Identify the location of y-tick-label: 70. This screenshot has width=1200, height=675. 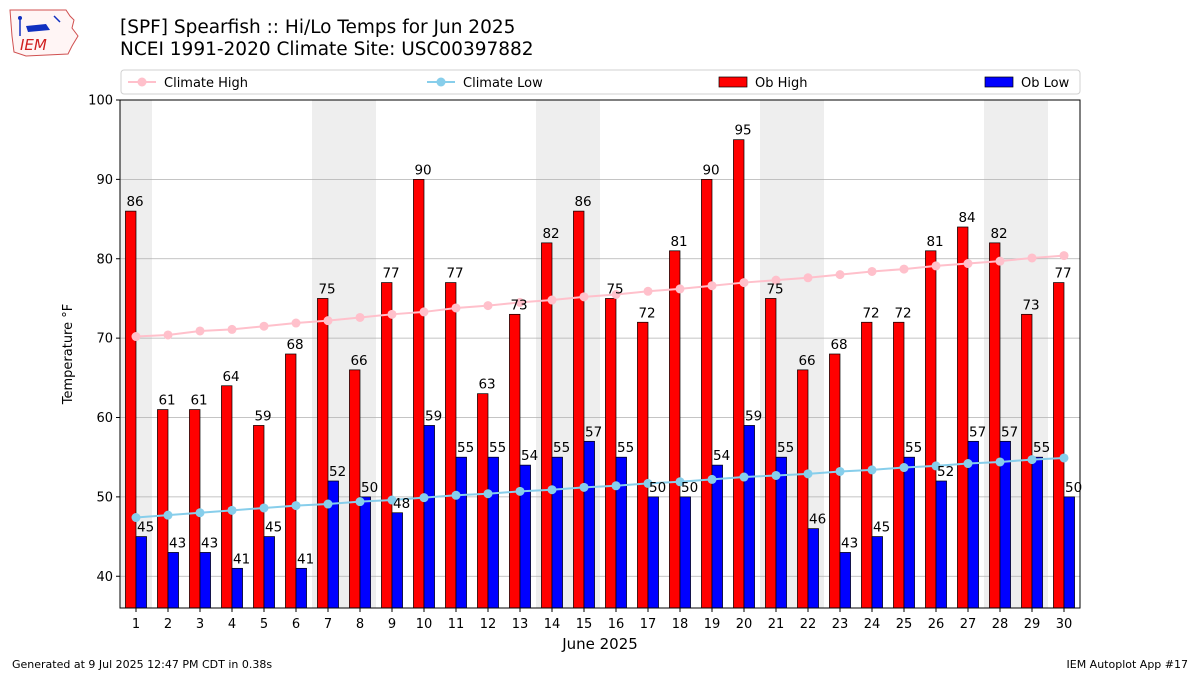
(104, 339).